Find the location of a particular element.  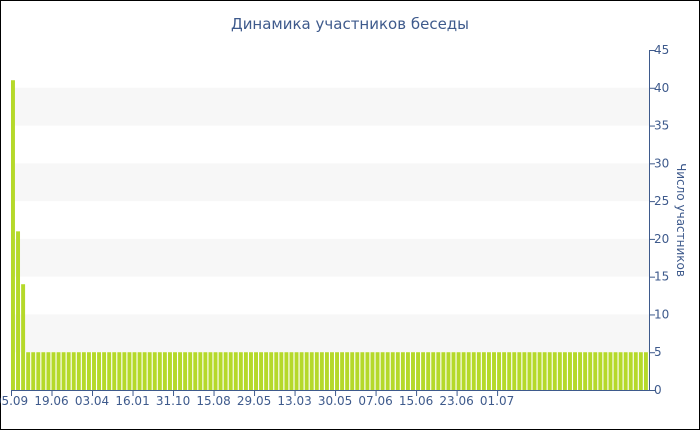

y-tick-label: 5 is located at coordinates (658, 352).